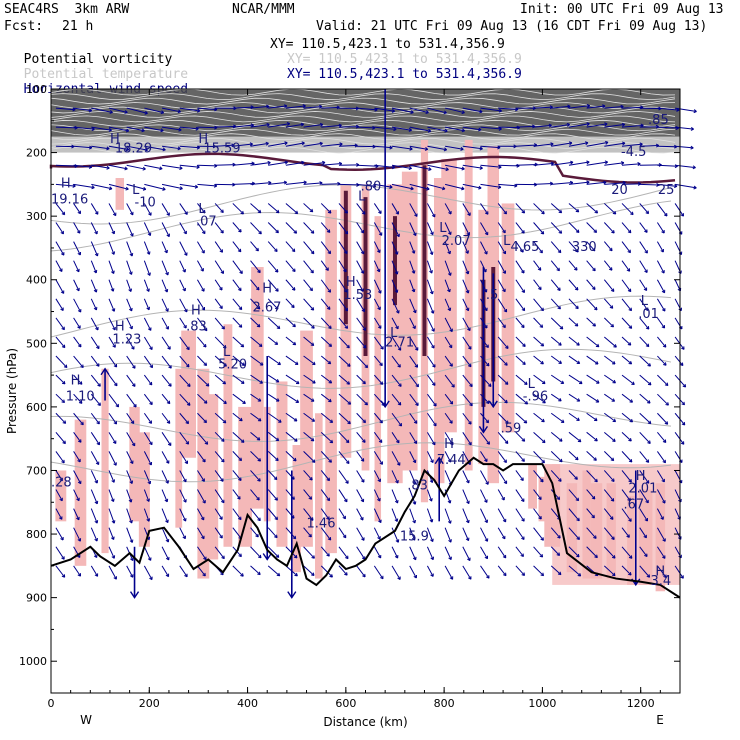 The height and width of the screenshot is (740, 740). I want to click on contour-label: 1.46, so click(321, 524).